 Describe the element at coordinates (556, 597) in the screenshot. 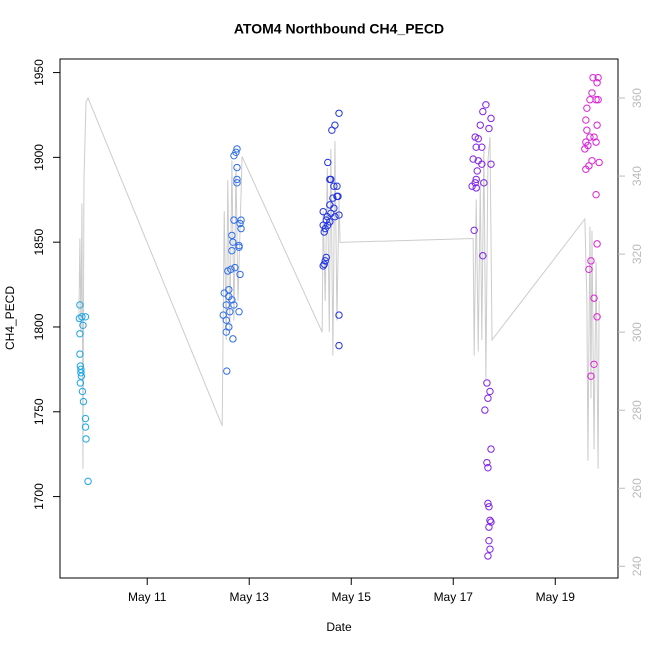

I see `x-tick-label: May 19` at that location.